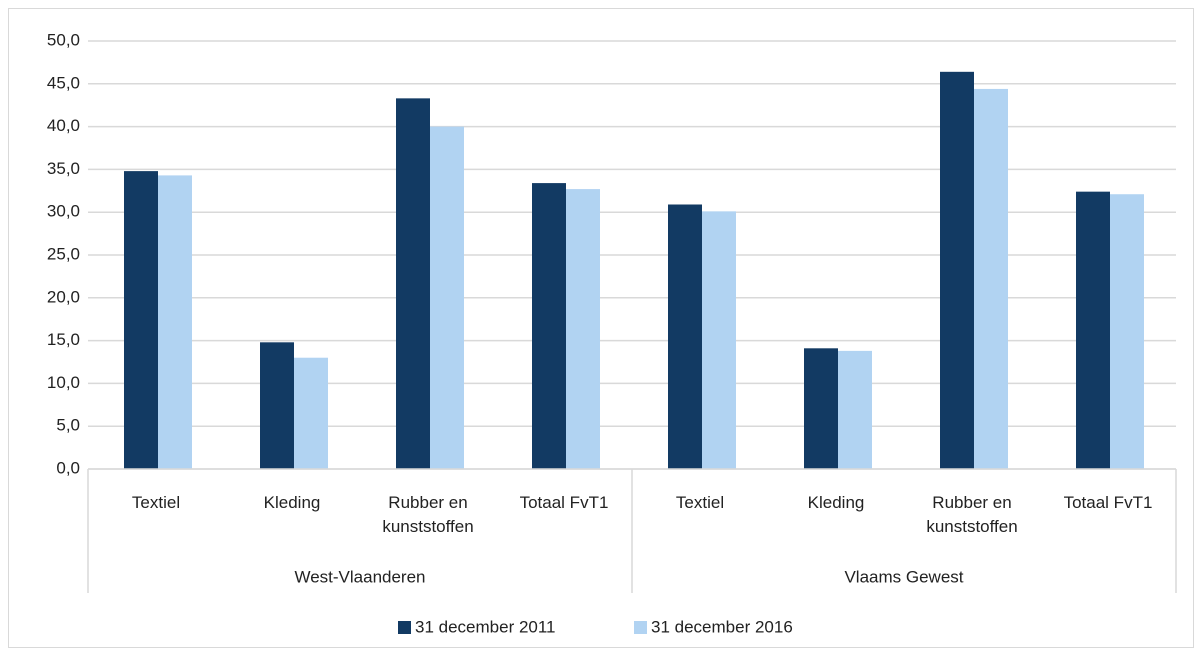  What do you see at coordinates (722, 626) in the screenshot?
I see `legend-label: 31 december 2016` at bounding box center [722, 626].